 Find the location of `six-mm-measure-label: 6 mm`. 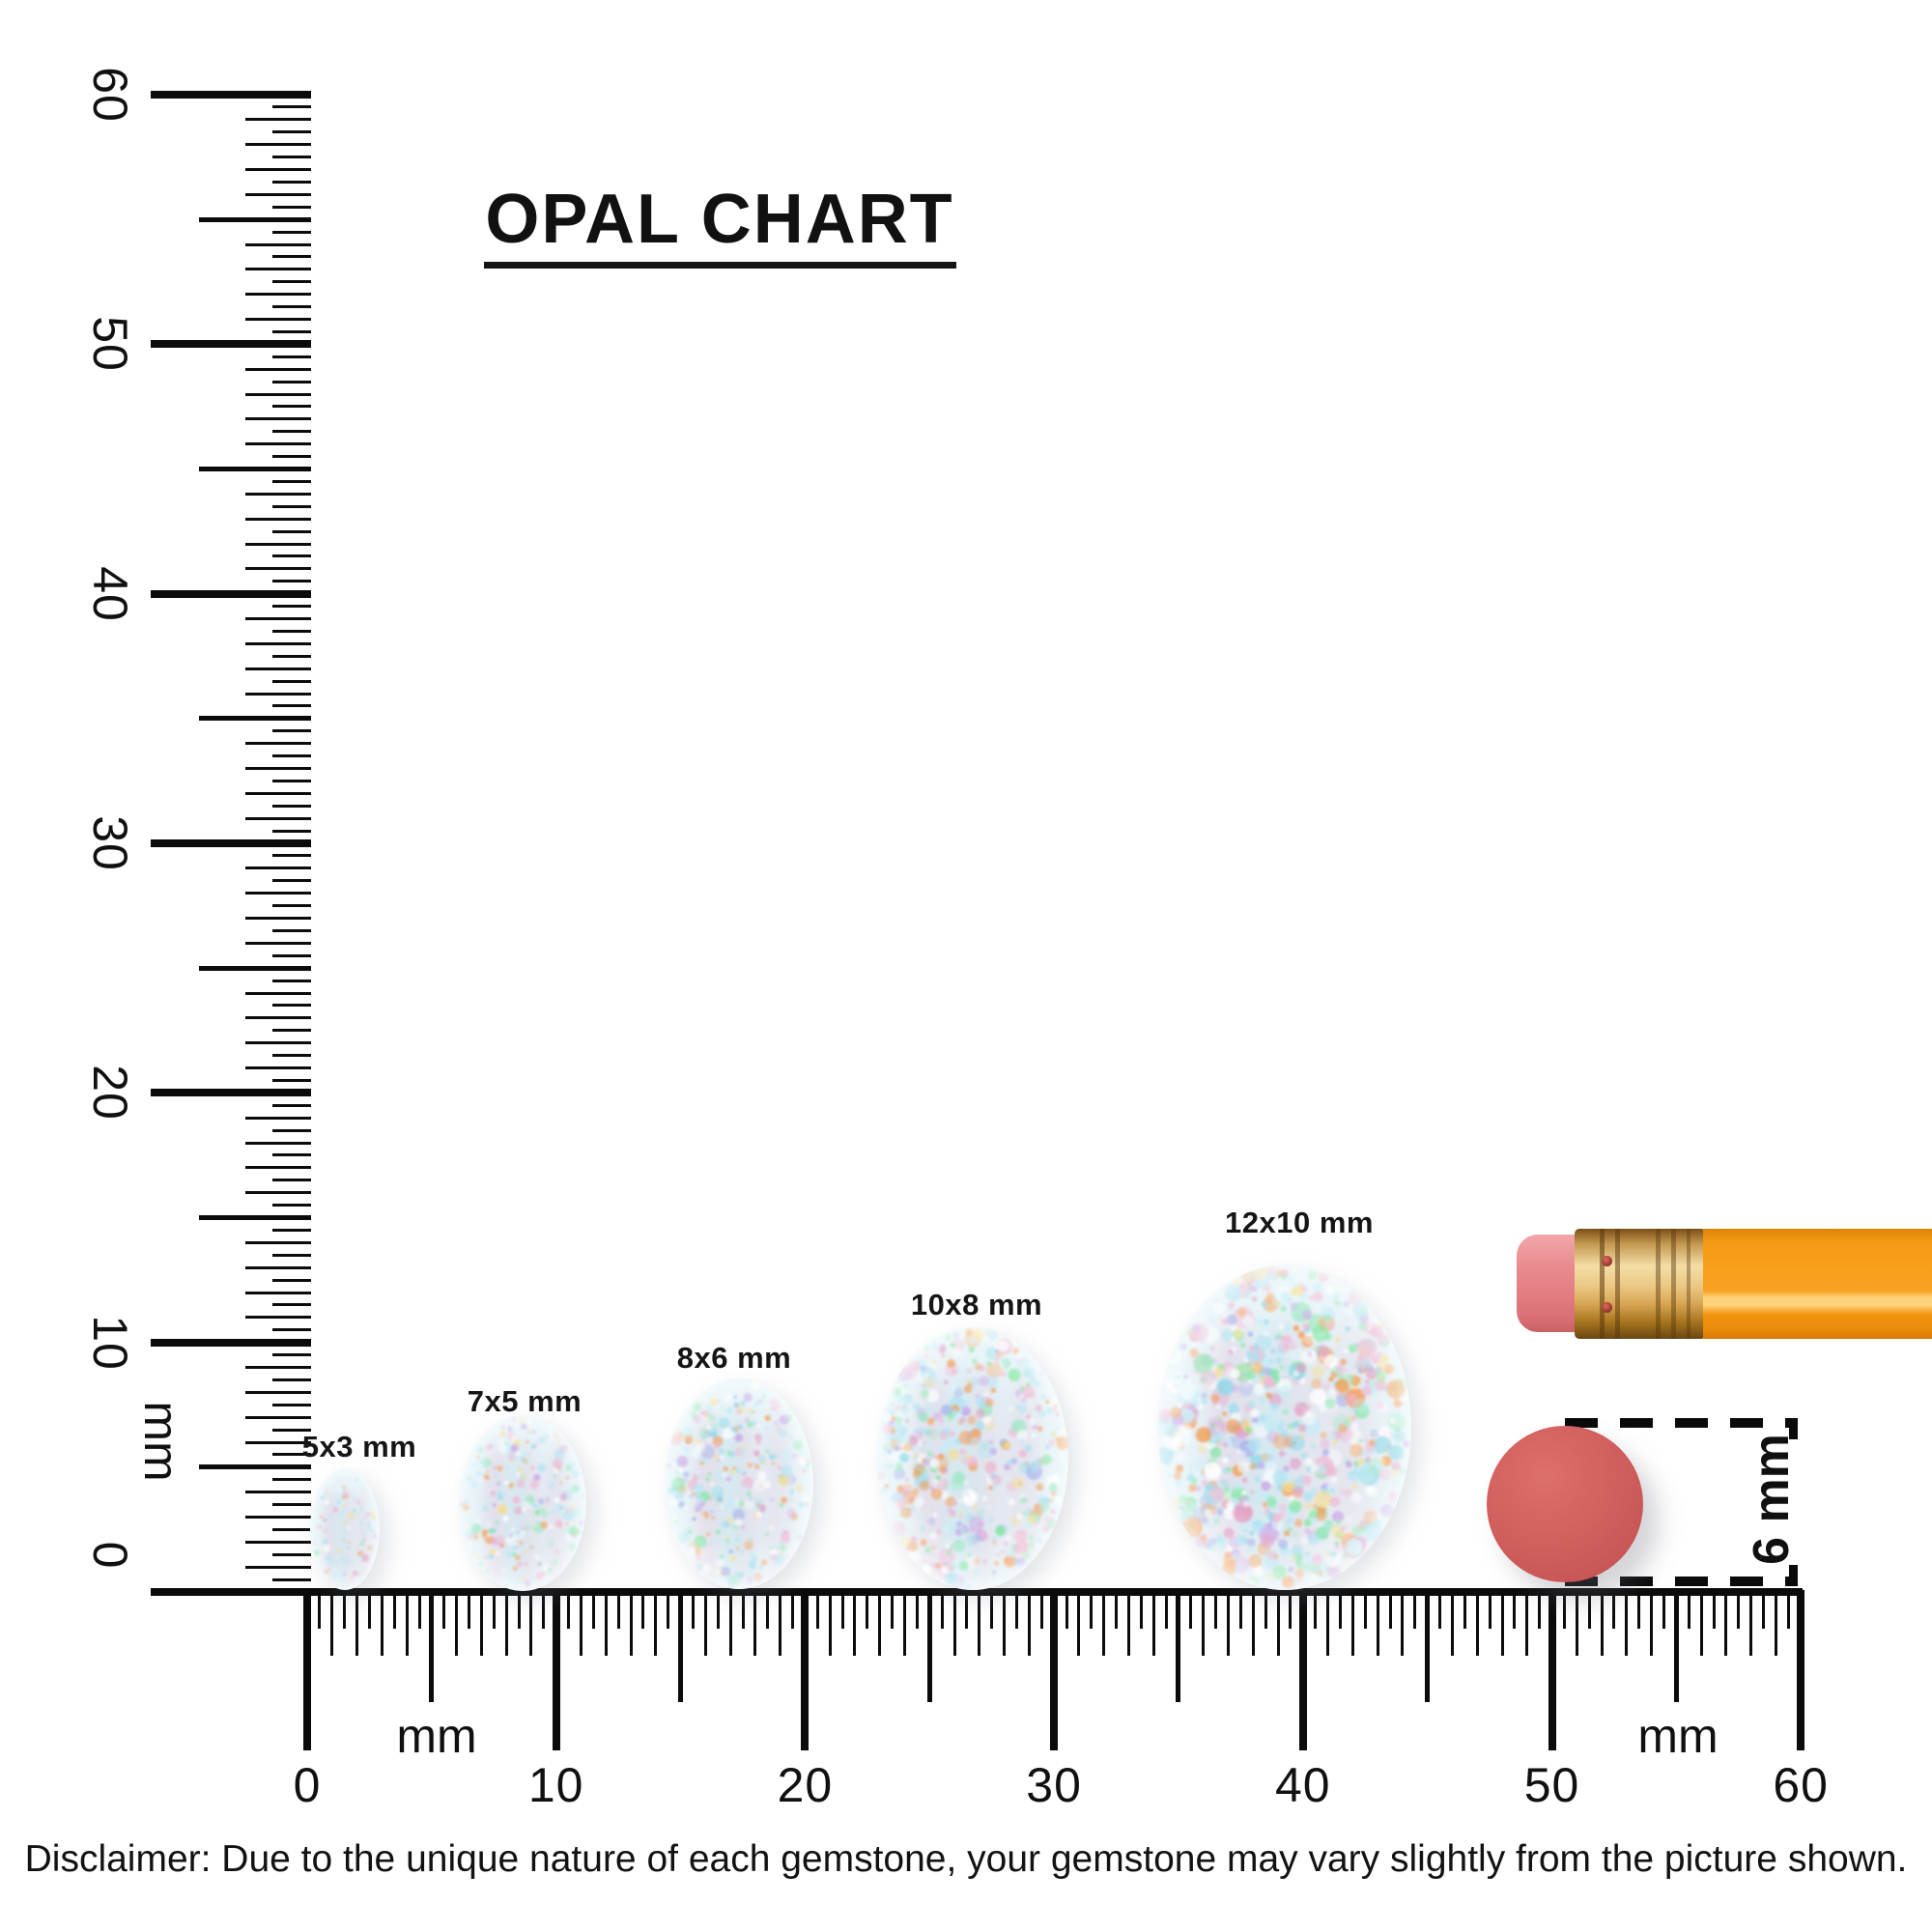

six-mm-measure-label: 6 mm is located at coordinates (1772, 1499).